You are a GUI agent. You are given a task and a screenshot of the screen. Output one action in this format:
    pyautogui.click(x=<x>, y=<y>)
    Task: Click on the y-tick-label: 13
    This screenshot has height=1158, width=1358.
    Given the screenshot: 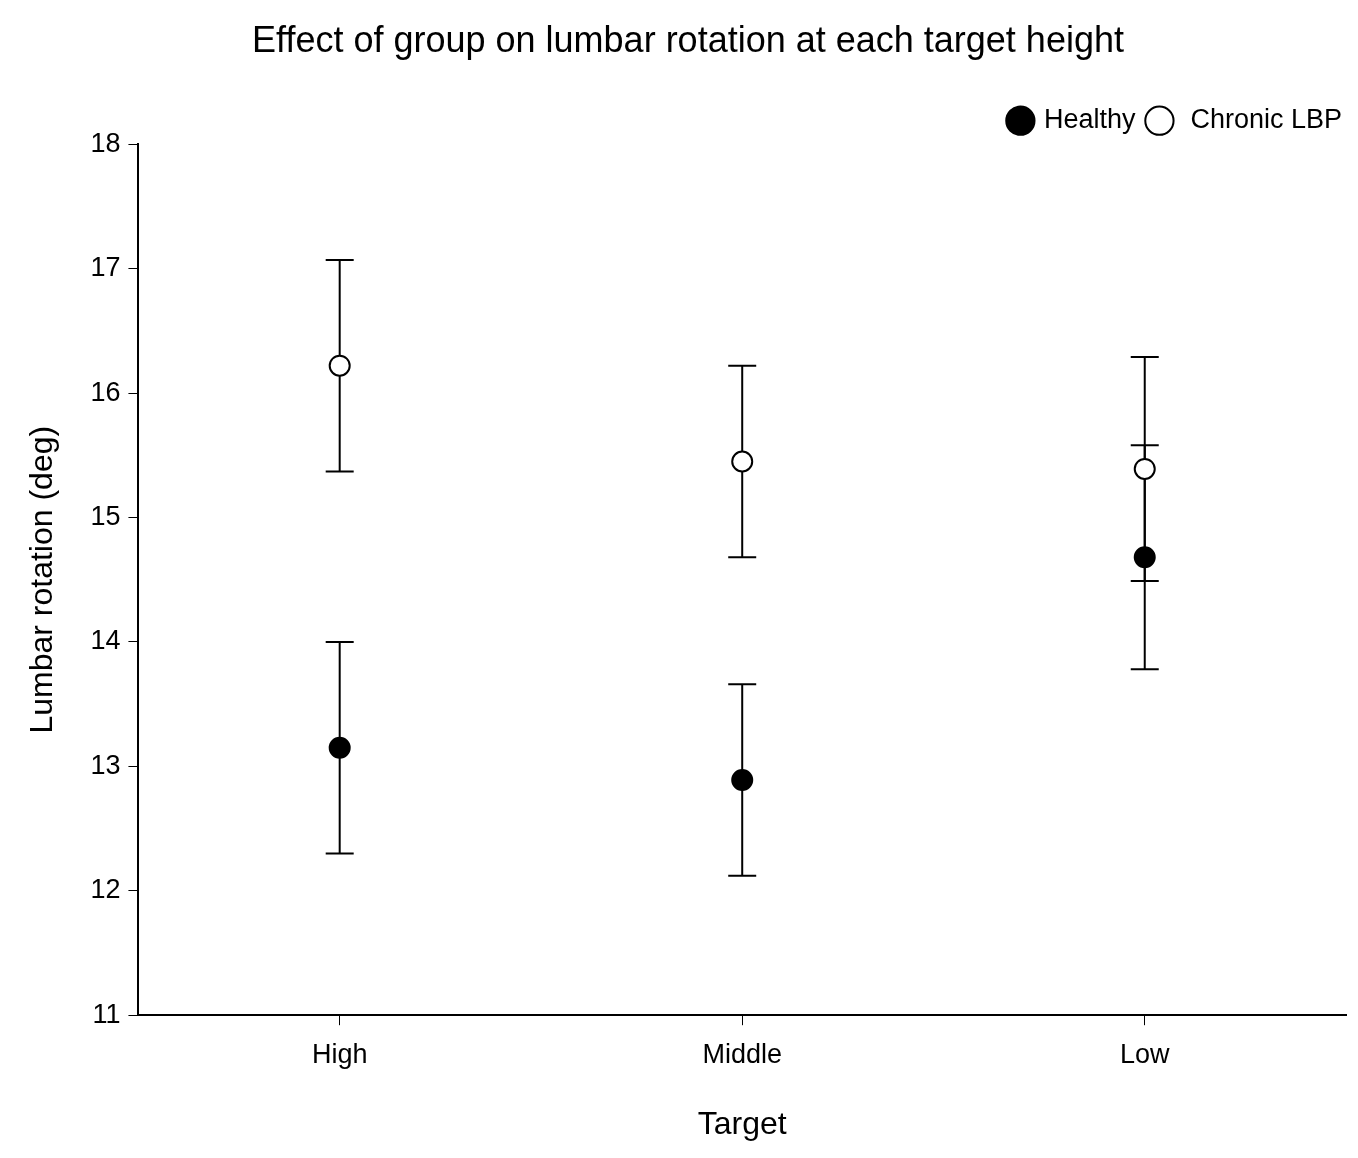 What is the action you would take?
    pyautogui.click(x=105, y=764)
    